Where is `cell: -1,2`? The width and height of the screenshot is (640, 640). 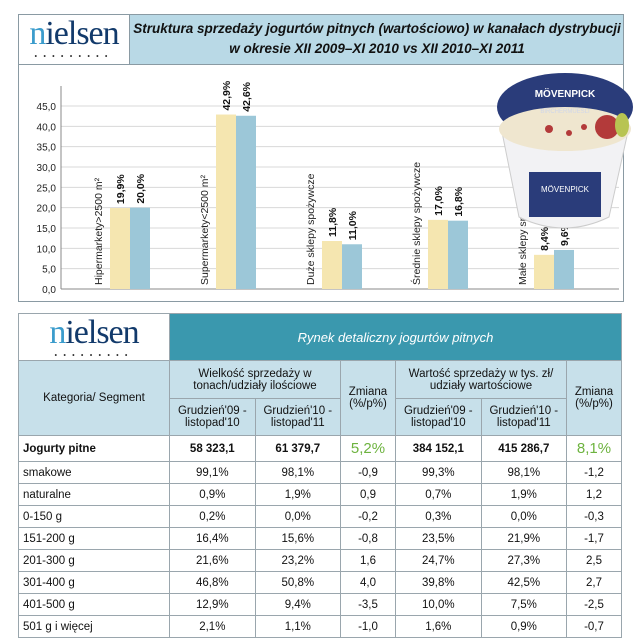
cell: -1,2 is located at coordinates (594, 472).